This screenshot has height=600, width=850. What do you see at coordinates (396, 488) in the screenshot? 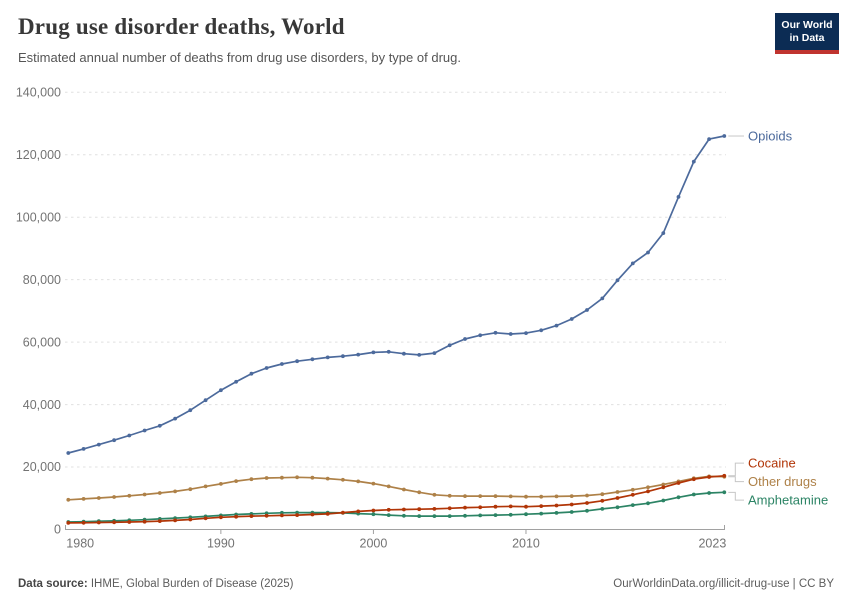
I see `series-other-drugs` at bounding box center [396, 488].